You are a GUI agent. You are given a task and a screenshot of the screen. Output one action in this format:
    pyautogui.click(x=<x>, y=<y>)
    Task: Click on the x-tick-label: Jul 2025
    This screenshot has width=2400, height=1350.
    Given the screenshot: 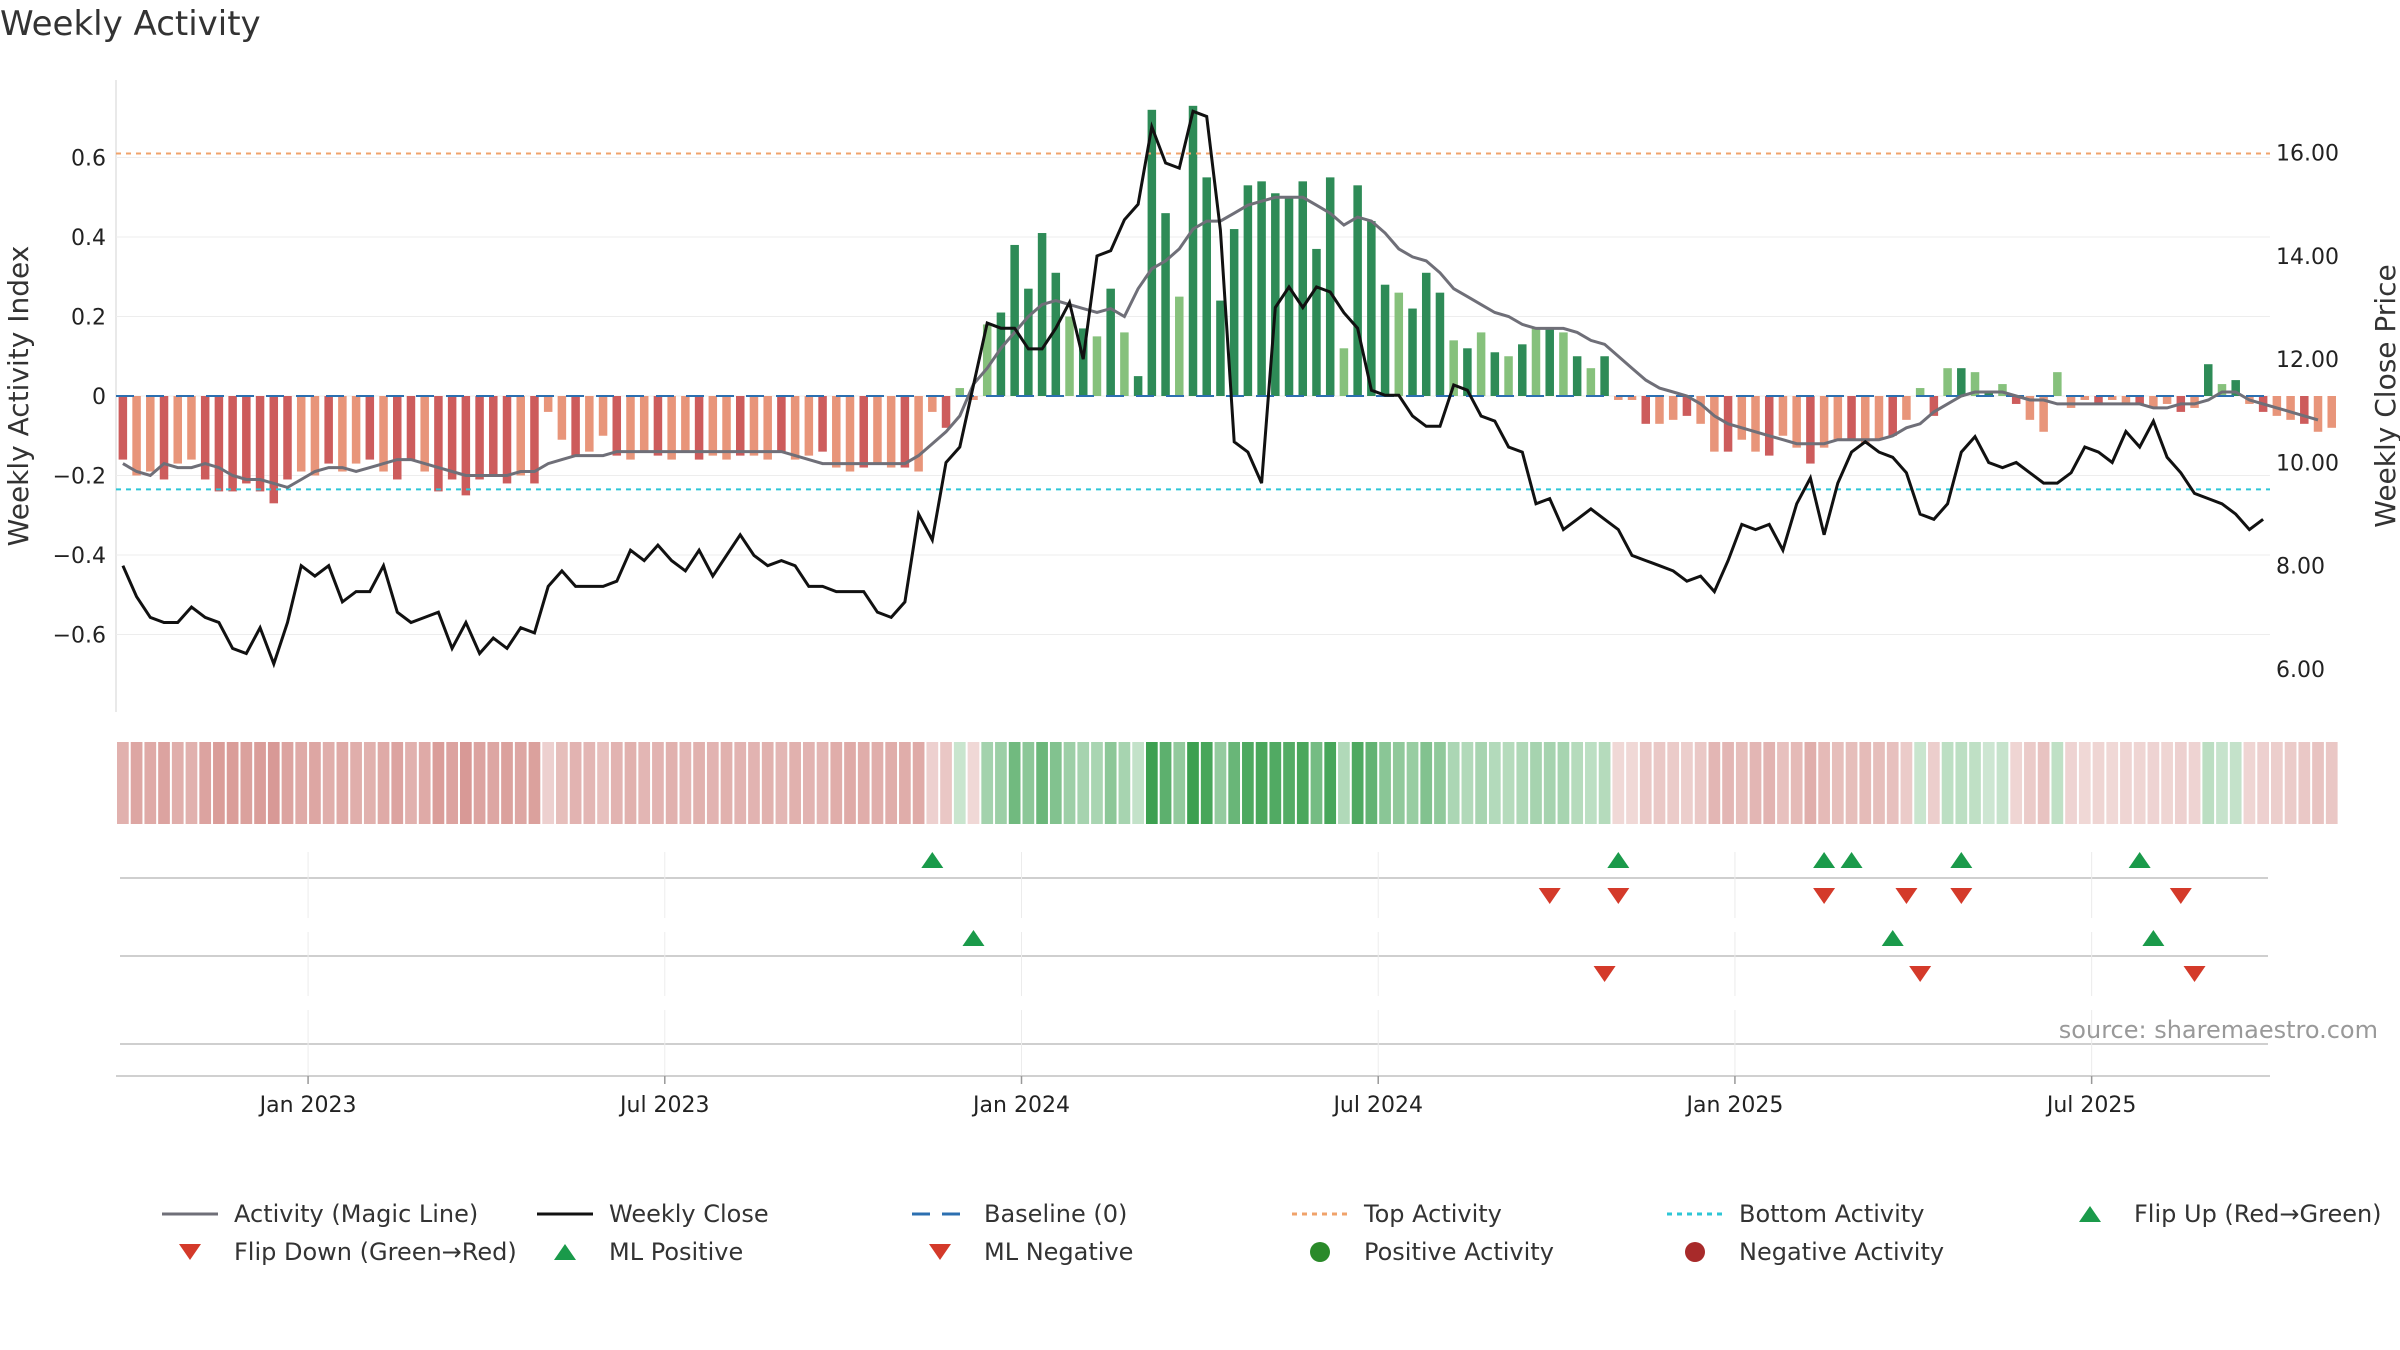 What is the action you would take?
    pyautogui.click(x=2091, y=1105)
    